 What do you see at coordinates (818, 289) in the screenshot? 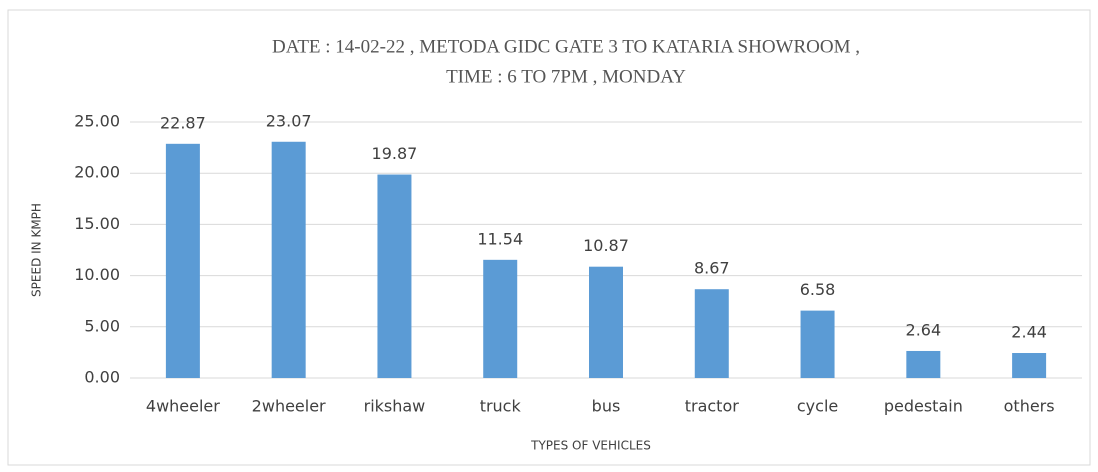
I see `data-label: 6.58` at bounding box center [818, 289].